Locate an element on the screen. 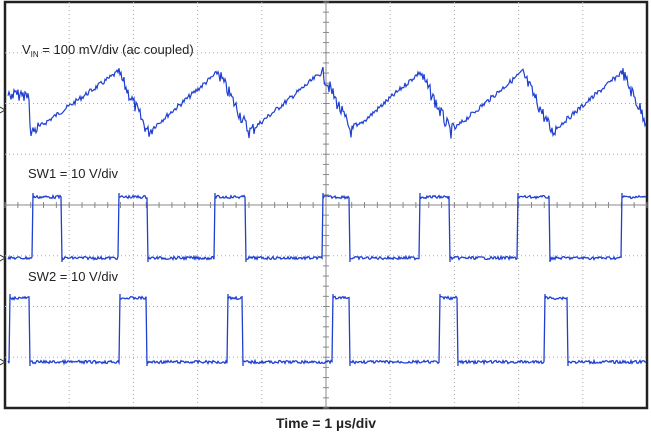 This screenshot has width=651, height=434. ch3-marker is located at coordinates (3, 362).